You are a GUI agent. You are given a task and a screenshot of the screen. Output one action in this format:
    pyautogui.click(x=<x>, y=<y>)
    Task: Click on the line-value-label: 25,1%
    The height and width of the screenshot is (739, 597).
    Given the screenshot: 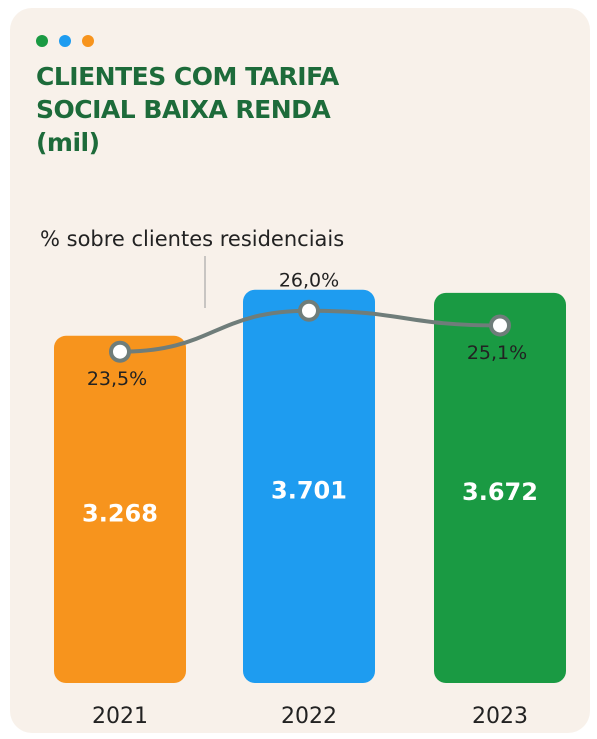 What is the action you would take?
    pyautogui.click(x=497, y=353)
    